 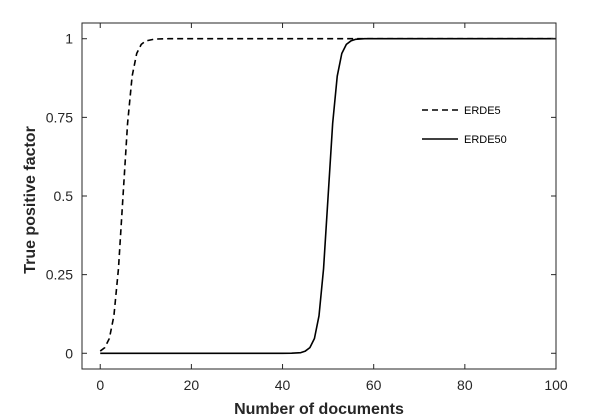 I want to click on x-tick-label: 80, so click(x=465, y=385).